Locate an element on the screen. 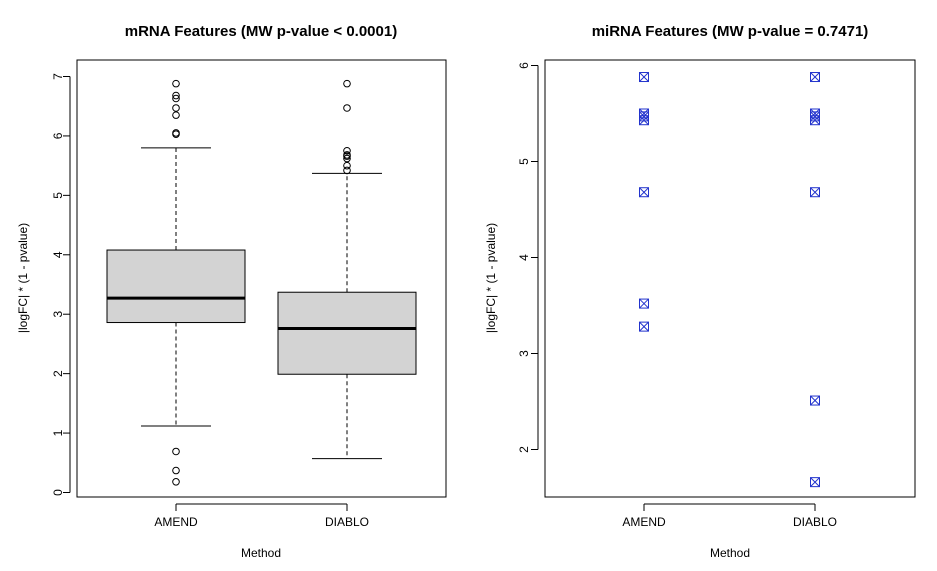  chart-title: miRNA Features (MW p-value = 0.7471) is located at coordinates (730, 31).